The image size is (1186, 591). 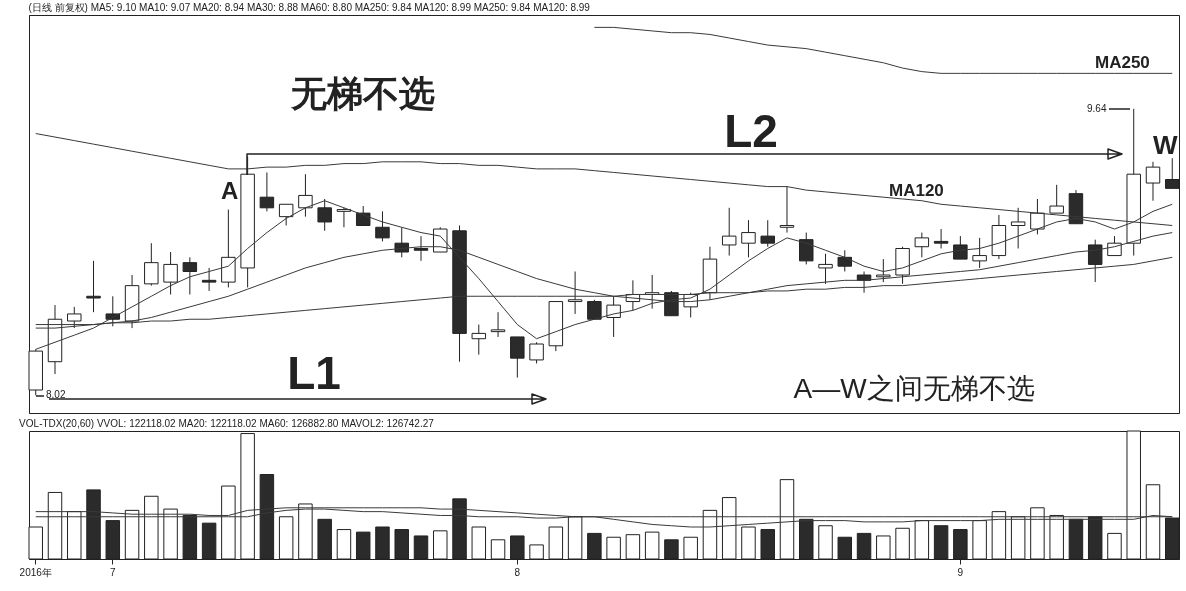 I want to click on annotation: A—W之间无梯不选, so click(x=914, y=388).